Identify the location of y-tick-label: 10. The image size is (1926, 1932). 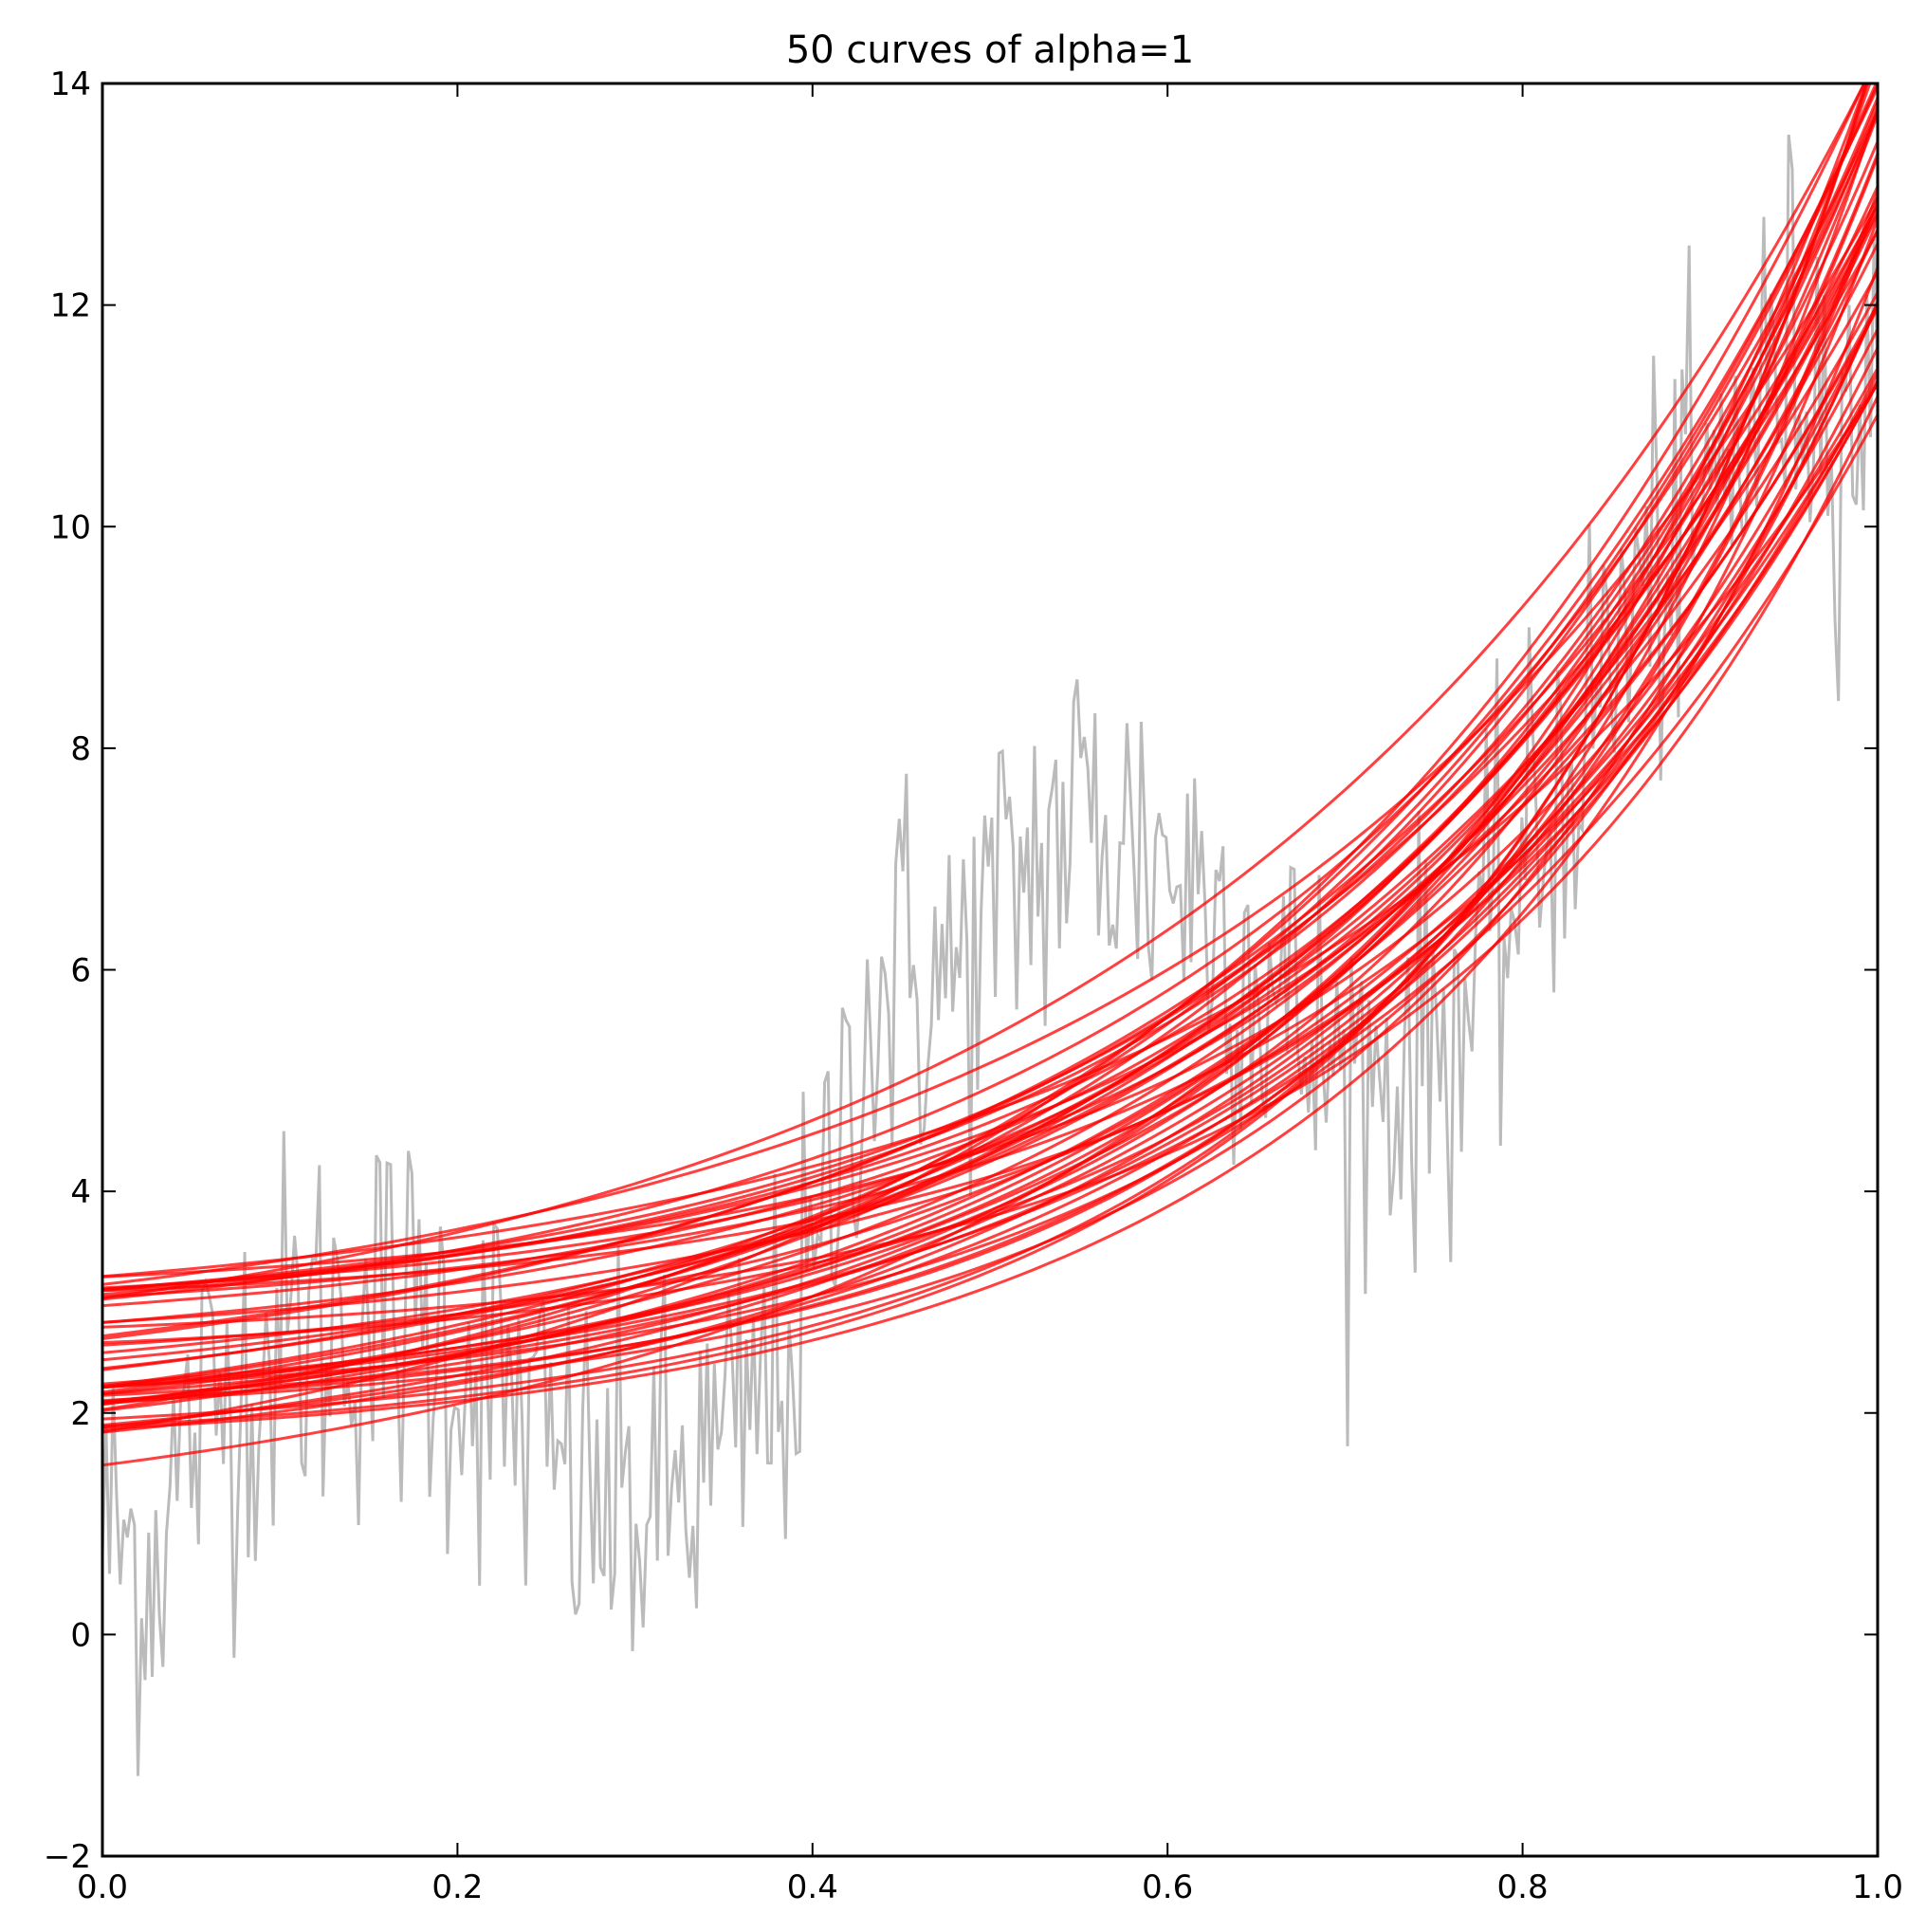
(71, 527).